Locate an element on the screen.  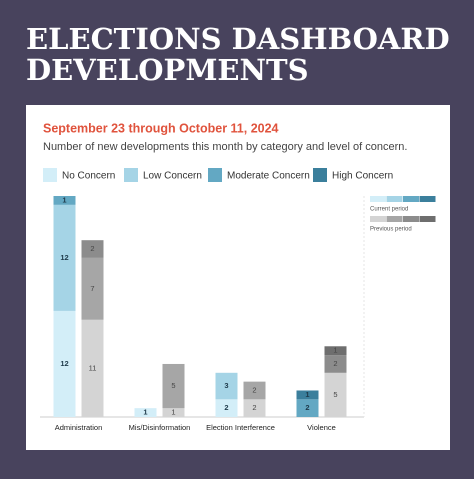
legend-label: No Concern is located at coordinates (88, 176).